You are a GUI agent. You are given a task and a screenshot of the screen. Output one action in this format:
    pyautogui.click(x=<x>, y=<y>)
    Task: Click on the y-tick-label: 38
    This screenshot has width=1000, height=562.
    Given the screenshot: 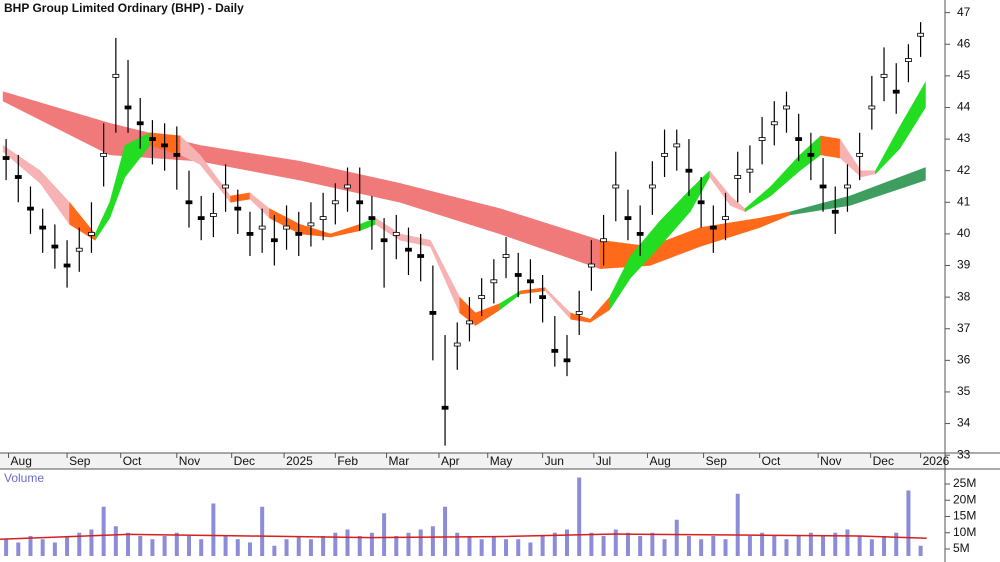 What is the action you would take?
    pyautogui.click(x=964, y=296)
    